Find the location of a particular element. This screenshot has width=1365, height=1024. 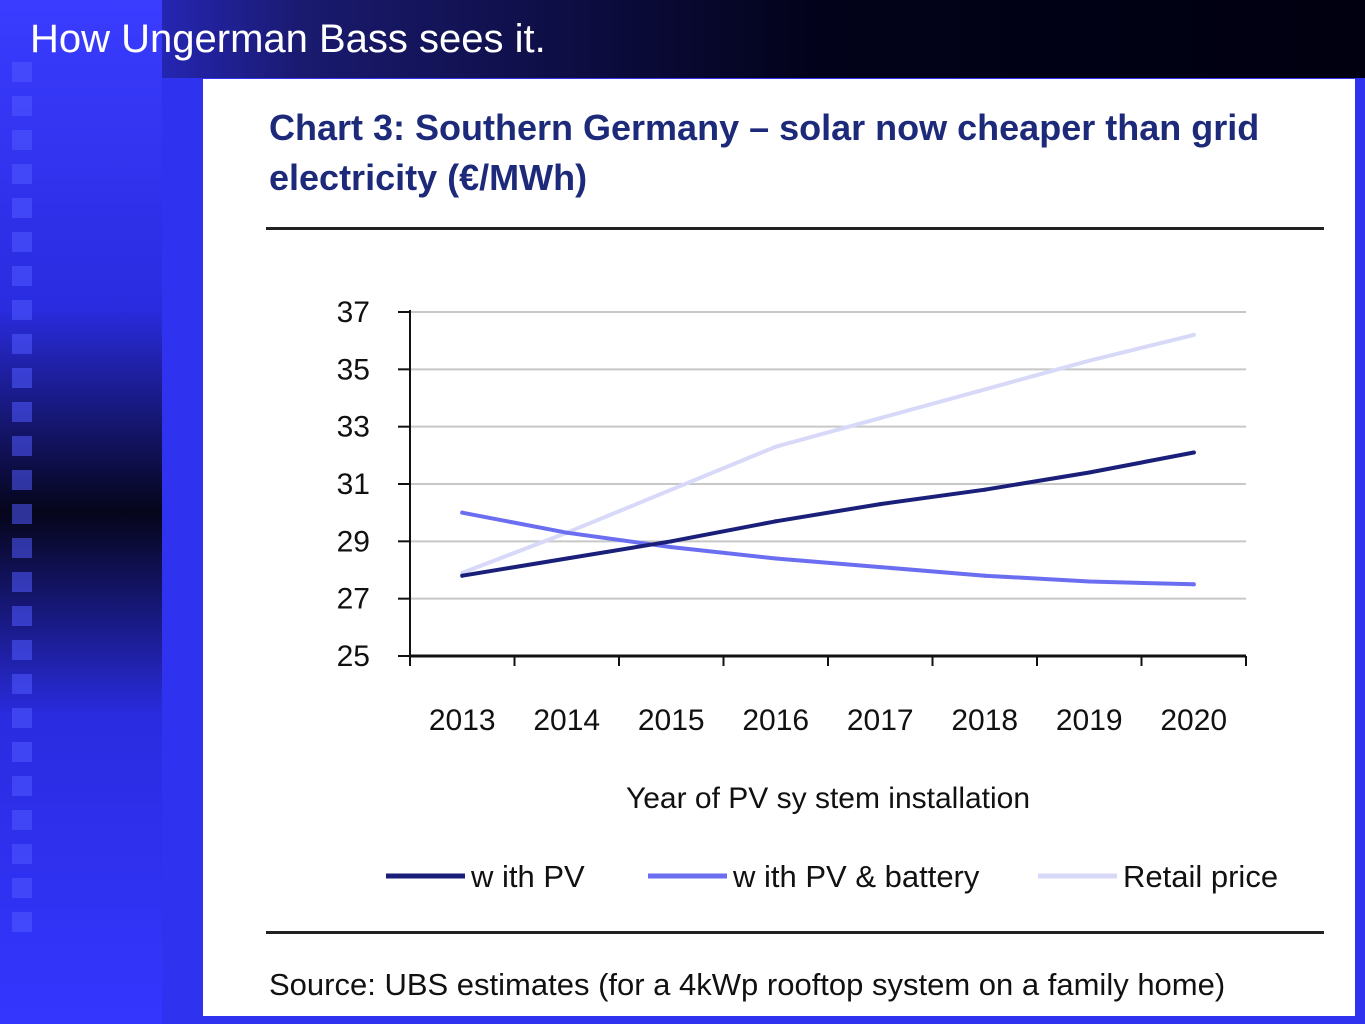

y-tick-label: 29 is located at coordinates (353, 541).